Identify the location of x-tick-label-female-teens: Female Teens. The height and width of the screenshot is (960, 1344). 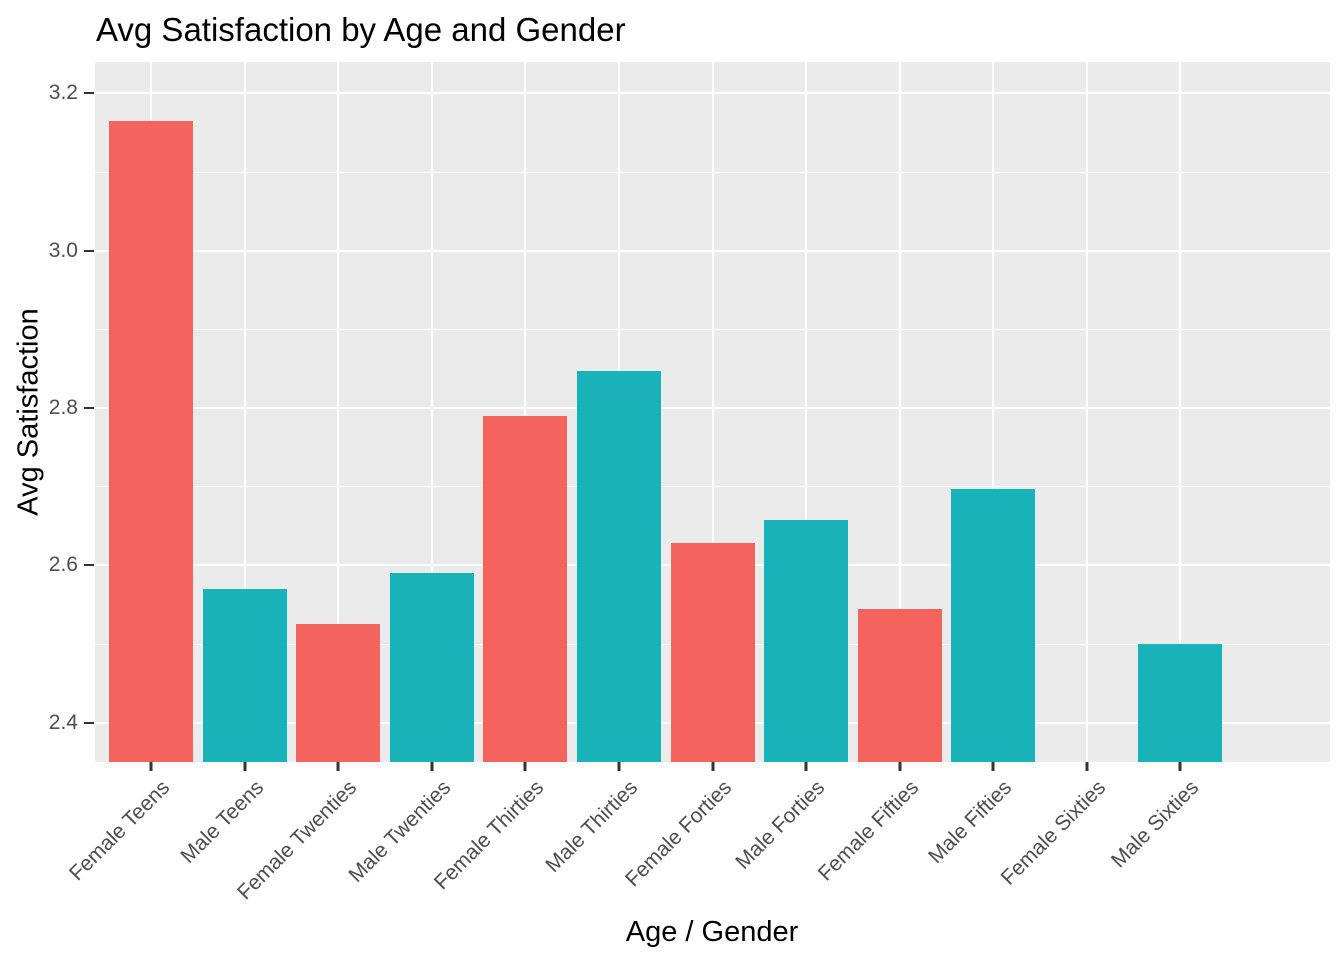
(120, 831).